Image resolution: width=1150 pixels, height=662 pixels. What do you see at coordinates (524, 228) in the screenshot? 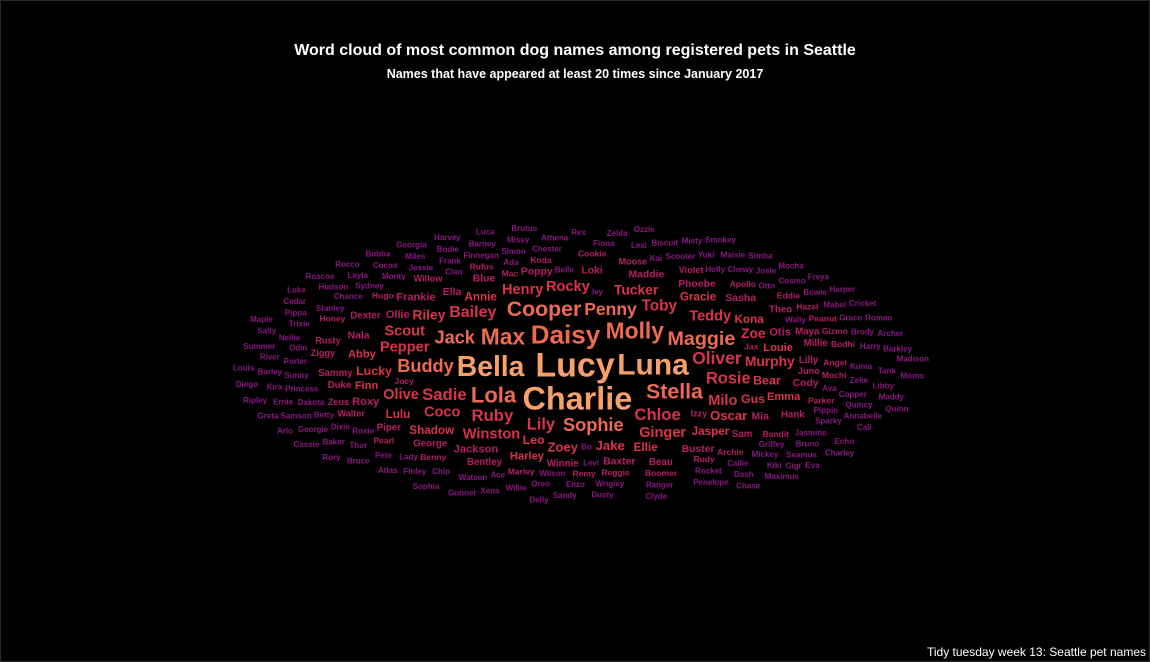
I see `word-brutus: Brutus` at bounding box center [524, 228].